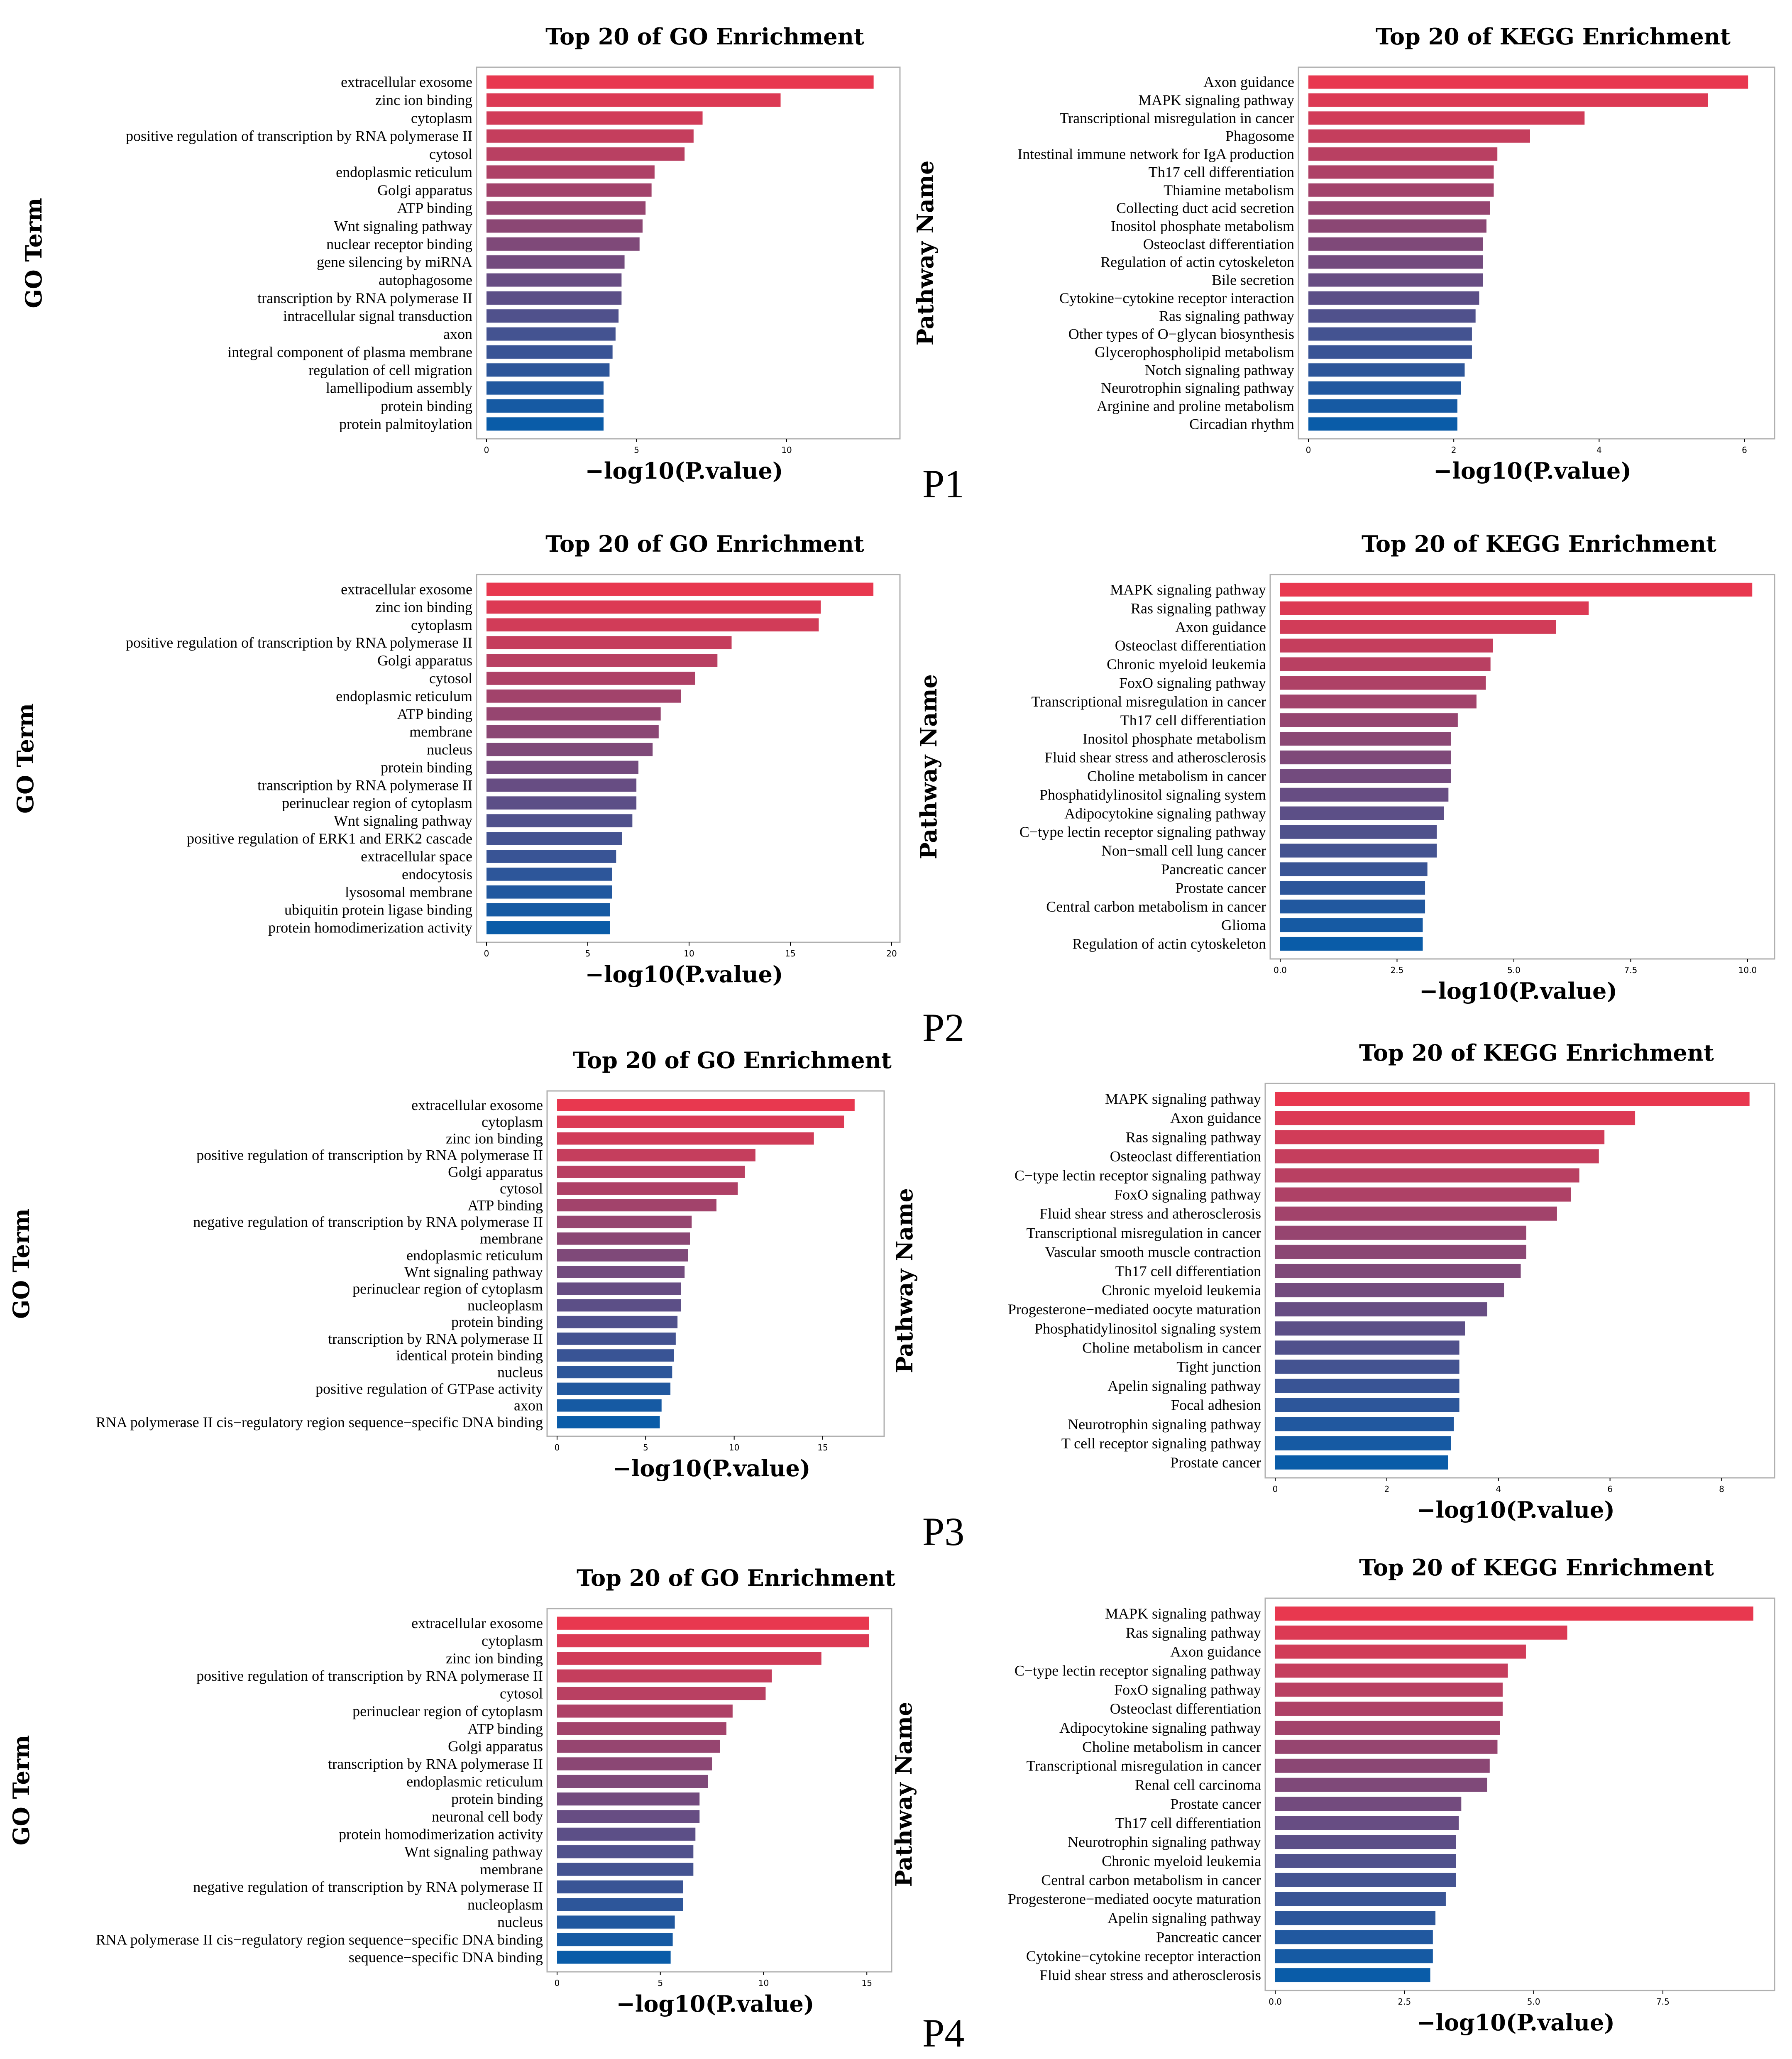 The image size is (1792, 2059). I want to click on y-axis-label: Pathway Name, so click(925, 253).